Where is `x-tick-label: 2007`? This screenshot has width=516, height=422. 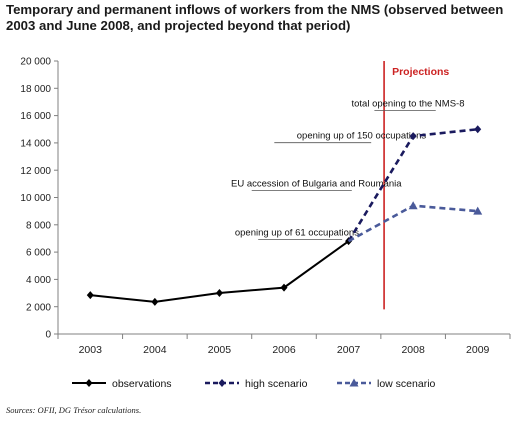
x-tick-label: 2007 is located at coordinates (349, 350).